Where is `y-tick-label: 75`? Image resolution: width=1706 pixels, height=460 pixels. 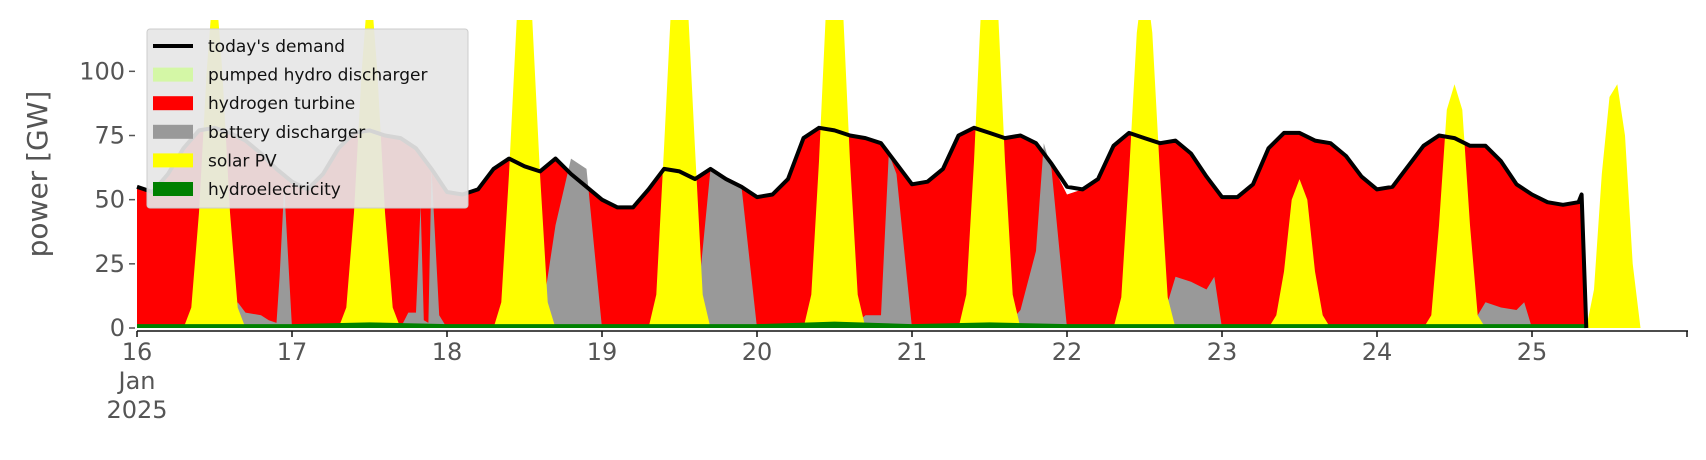
y-tick-label: 75 is located at coordinates (109, 136).